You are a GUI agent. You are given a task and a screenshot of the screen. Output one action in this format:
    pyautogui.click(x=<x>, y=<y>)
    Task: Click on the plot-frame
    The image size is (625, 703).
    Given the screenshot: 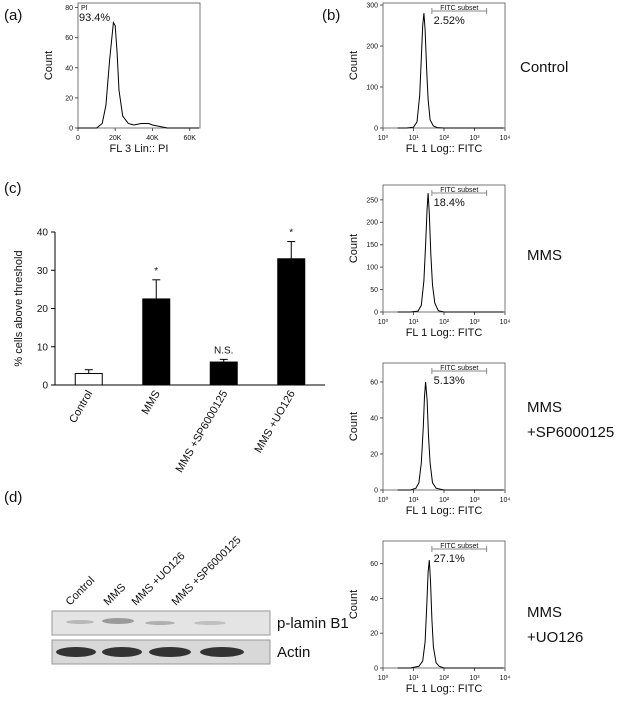 What is the action you would take?
    pyautogui.click(x=139, y=65)
    